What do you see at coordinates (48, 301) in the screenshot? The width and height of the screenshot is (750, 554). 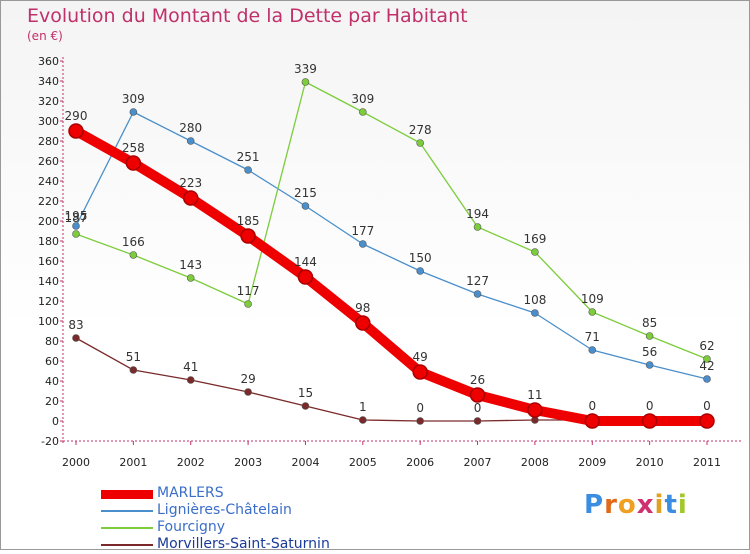 I see `y-tick-label: 120` at bounding box center [48, 301].